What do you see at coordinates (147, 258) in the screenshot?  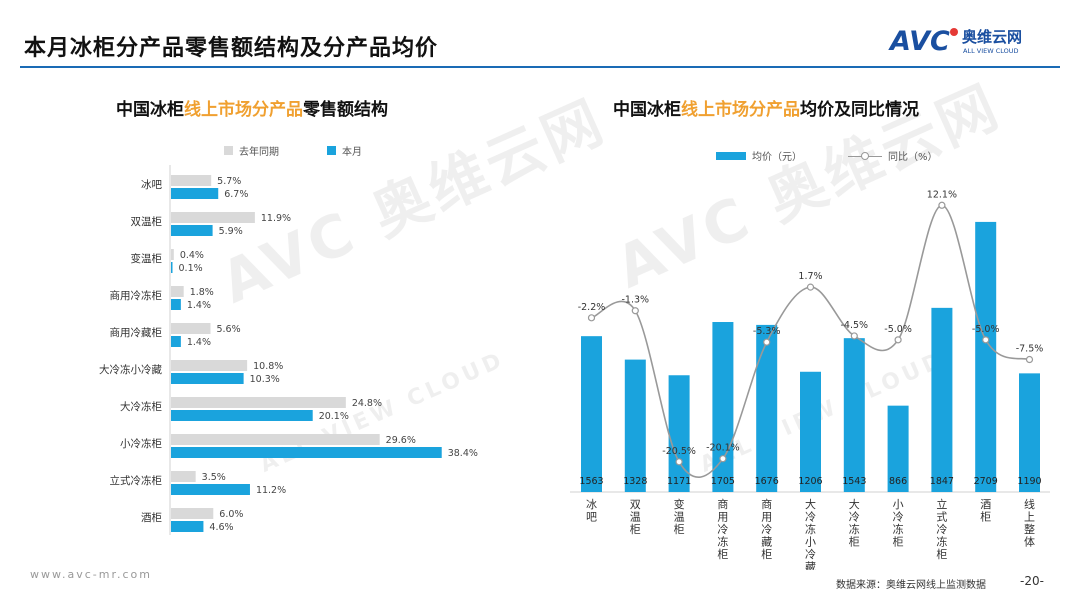 I see `category-label-2: 变温柜` at bounding box center [147, 258].